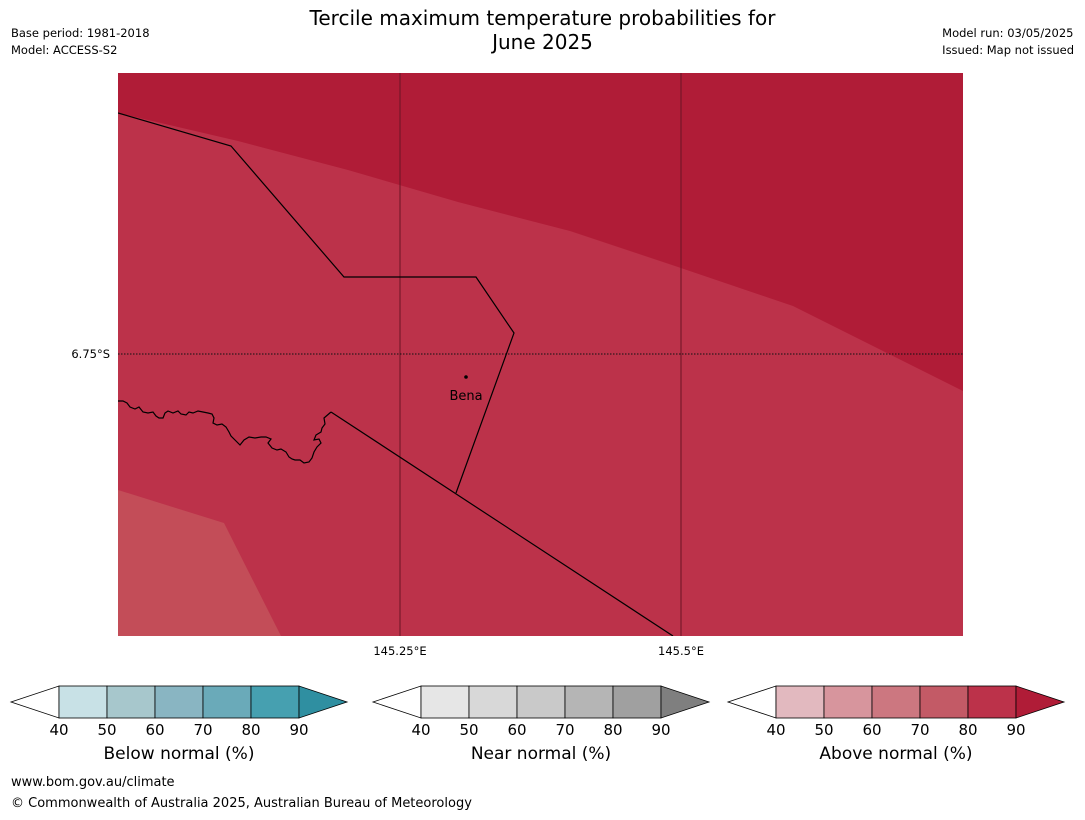  Describe the element at coordinates (400, 651) in the screenshot. I see `longitude-label-145-25: 145.25°E` at that location.